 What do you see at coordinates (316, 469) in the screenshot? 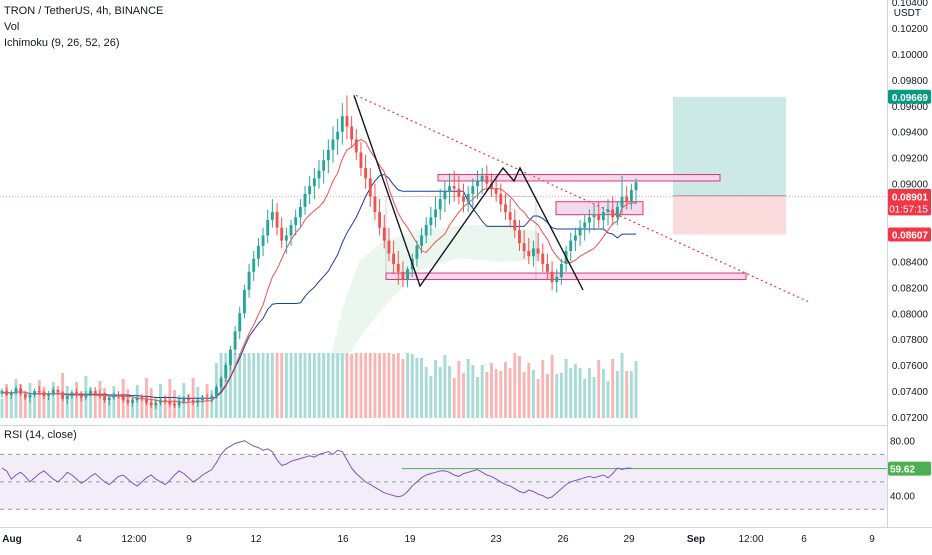
I see `rsi-line` at bounding box center [316, 469].